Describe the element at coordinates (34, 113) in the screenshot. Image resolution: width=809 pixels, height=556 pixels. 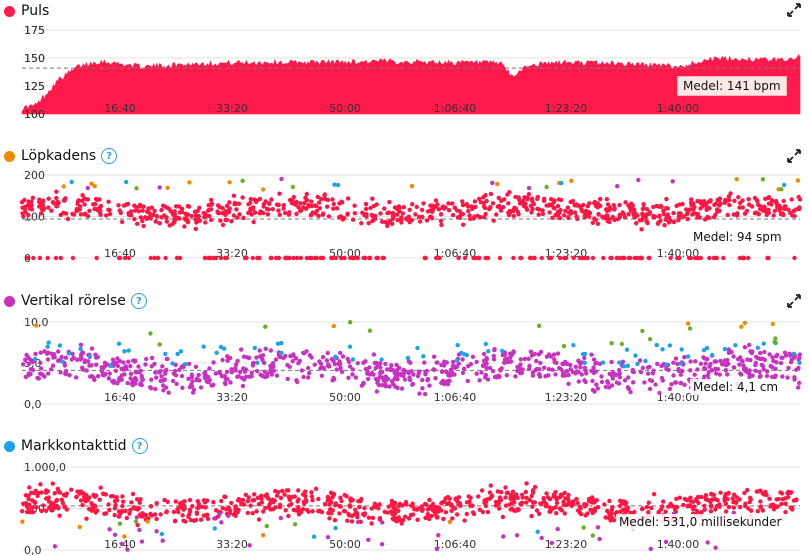
I see `y-tick-label: 100` at that location.